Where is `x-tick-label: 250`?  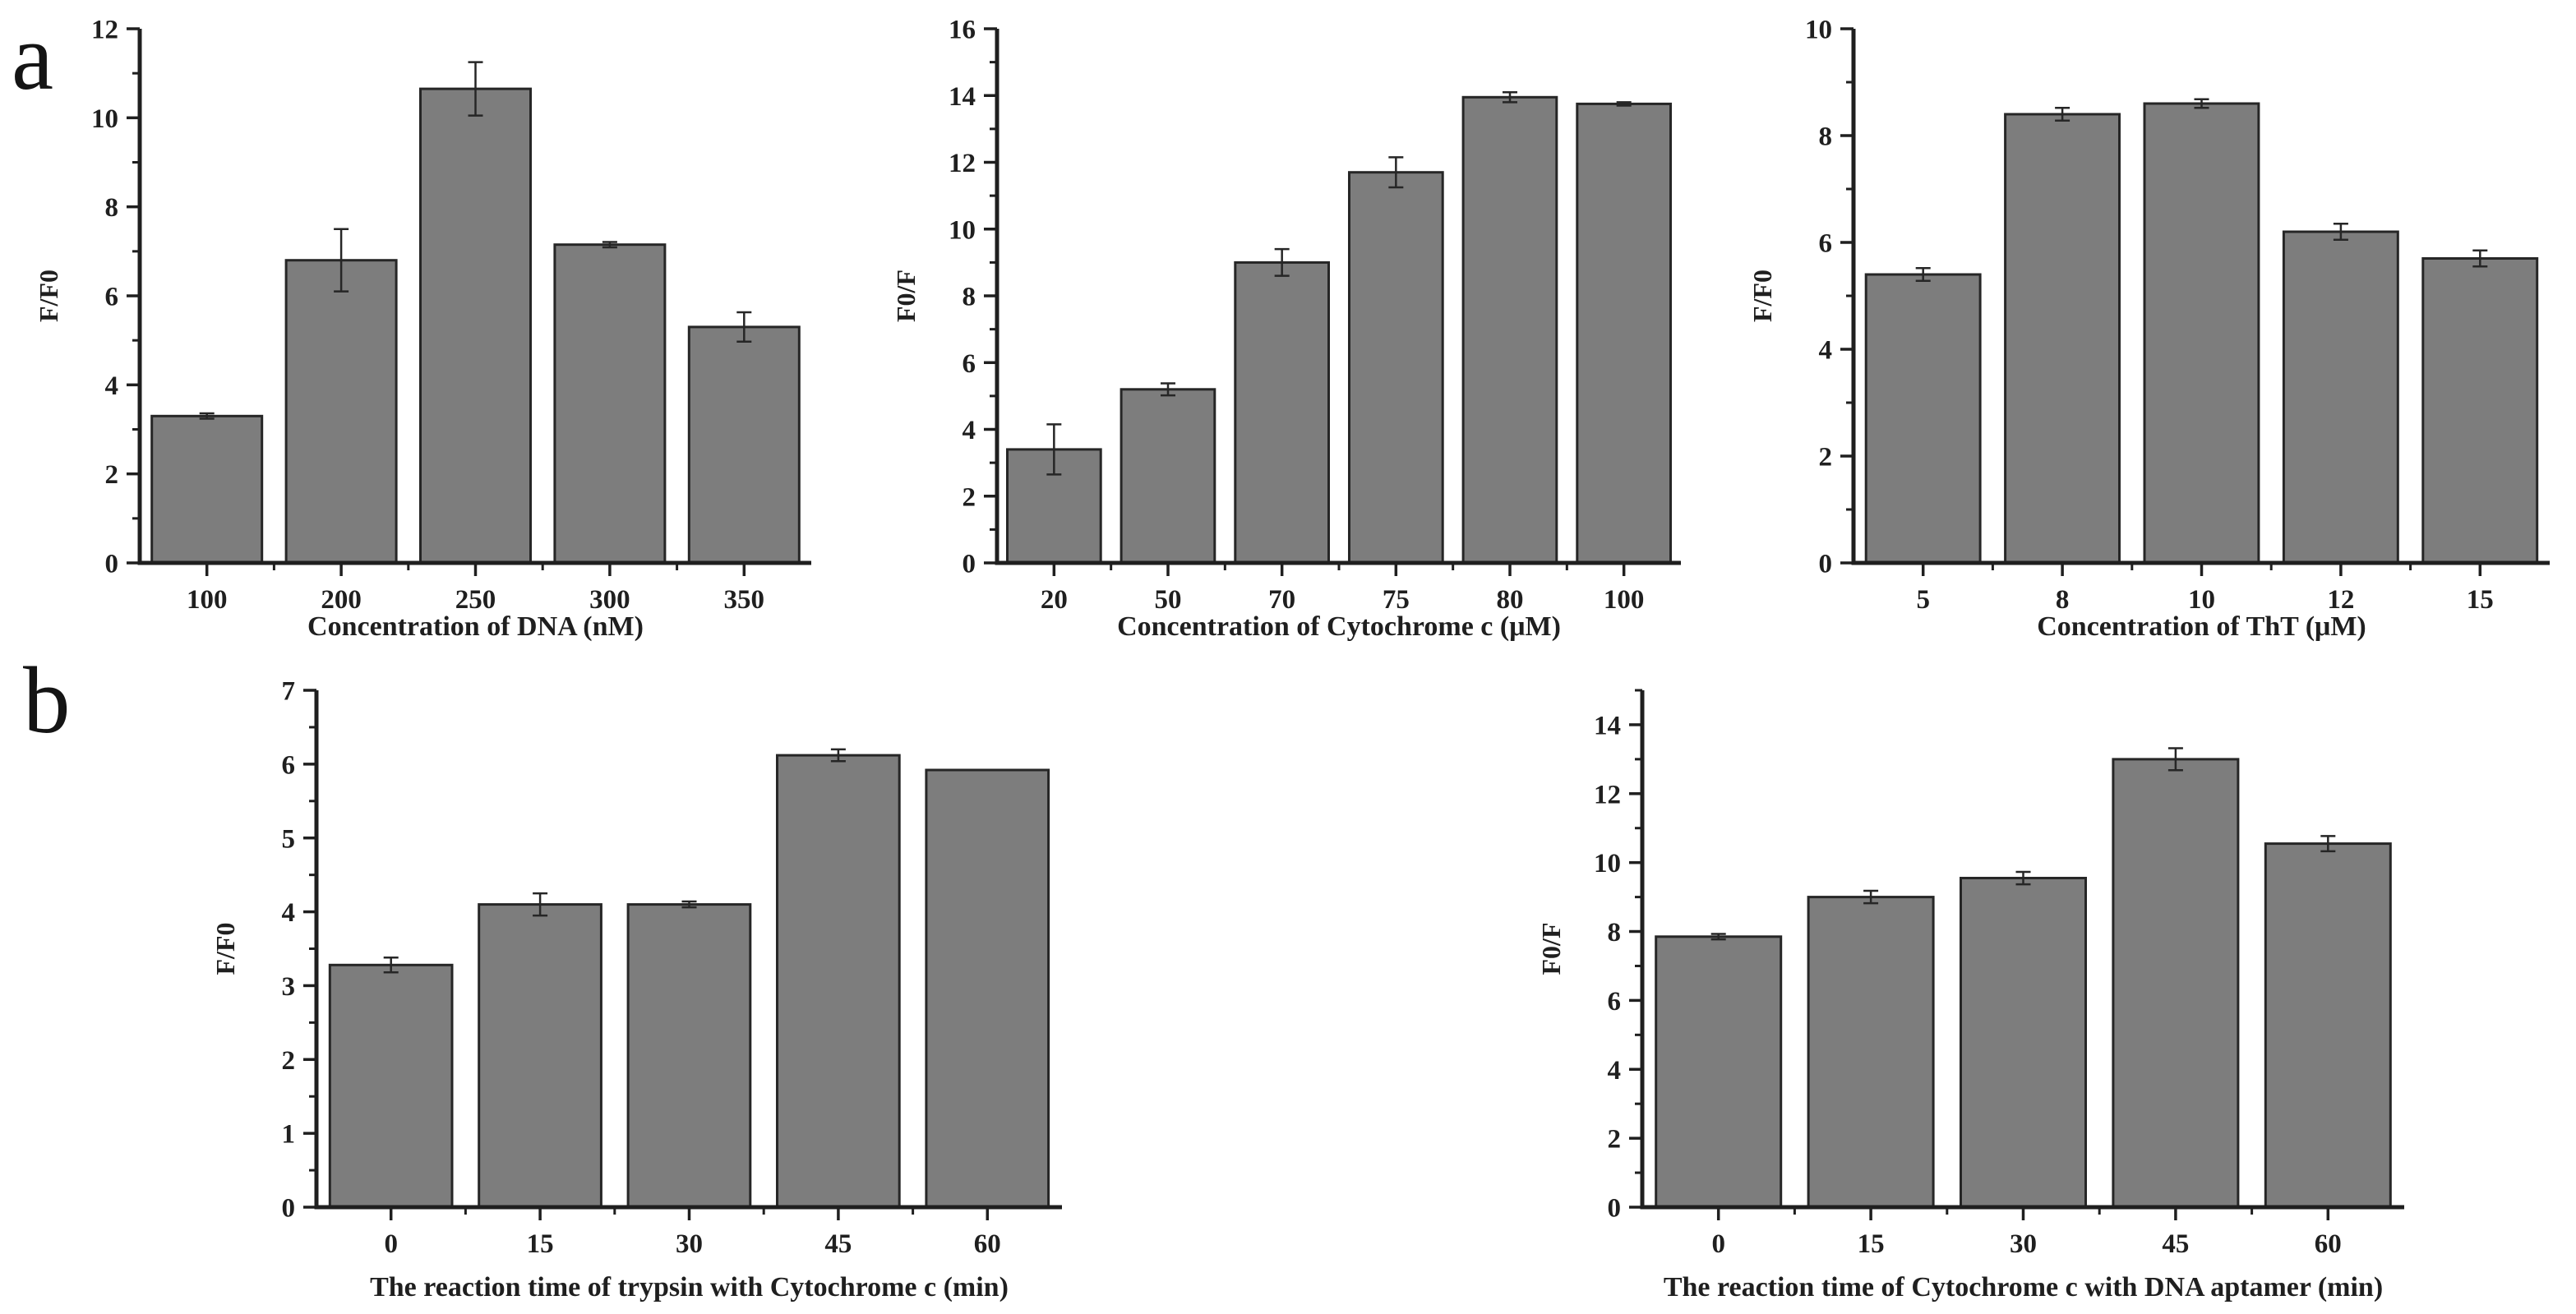 x-tick-label: 250 is located at coordinates (476, 600).